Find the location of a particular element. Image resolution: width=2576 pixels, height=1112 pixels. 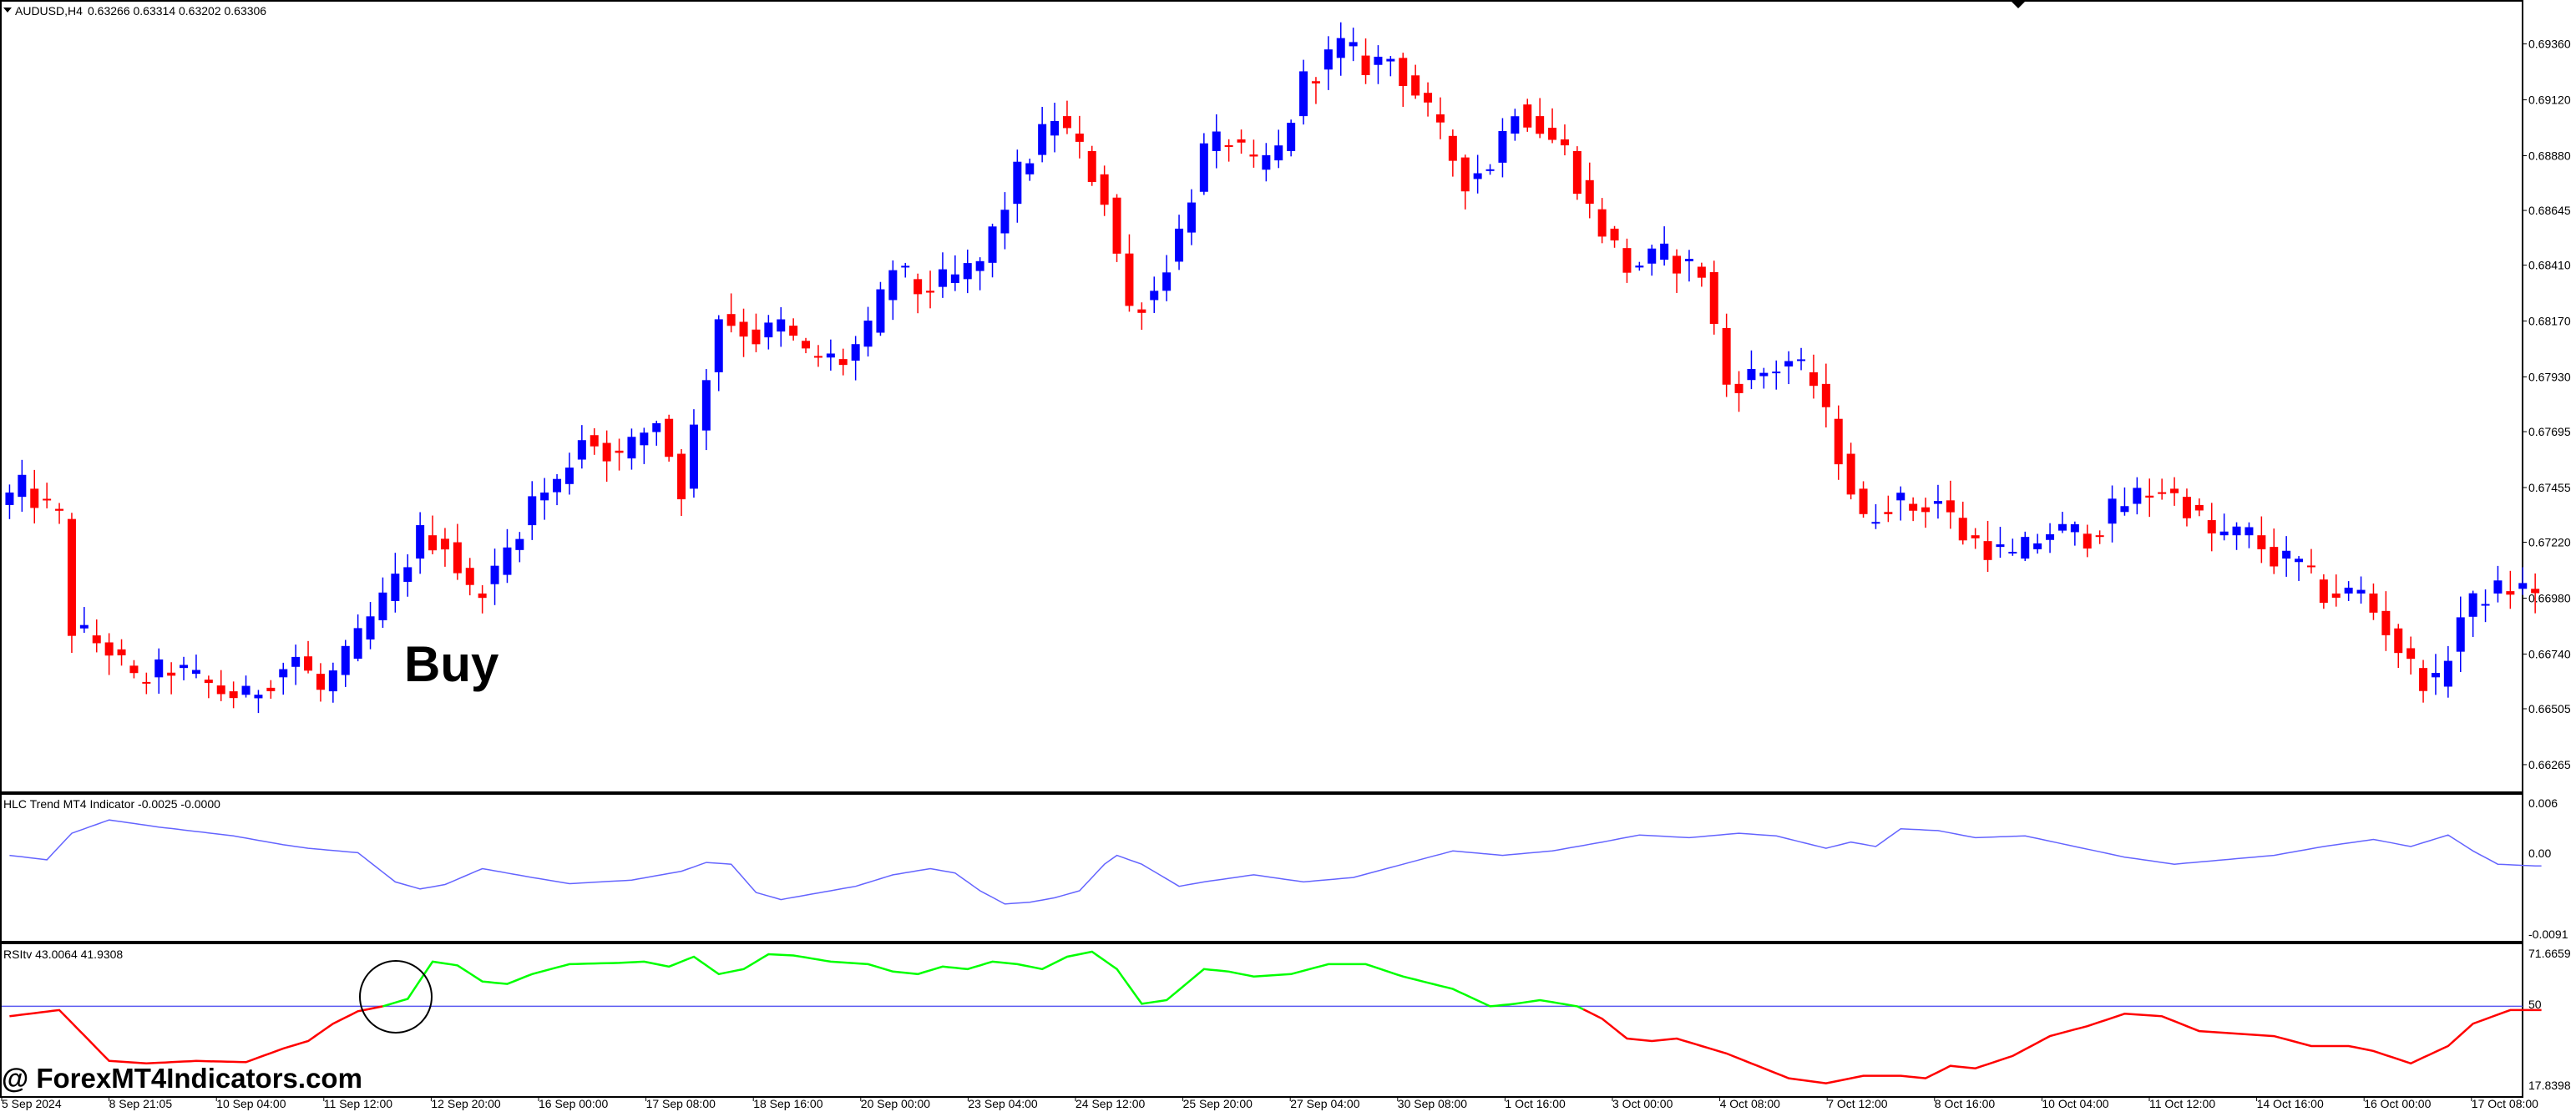

price-tick-label: 0.67455 is located at coordinates (2549, 488).